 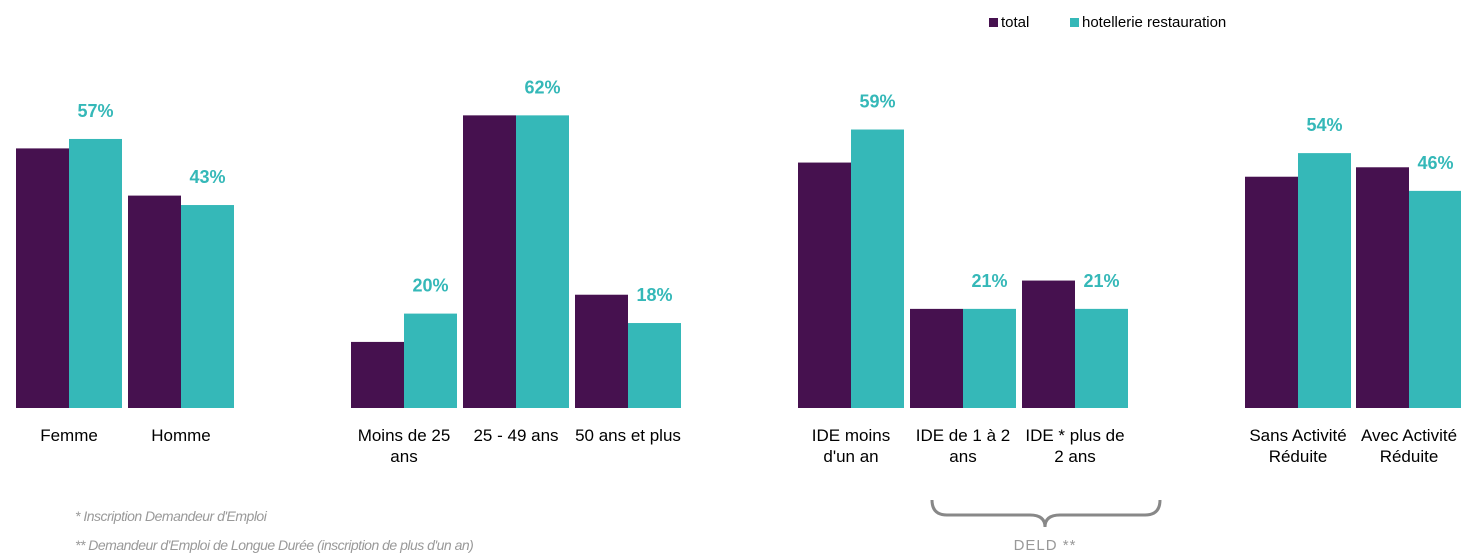 I want to click on x-tick-label: Femme, so click(x=69, y=435).